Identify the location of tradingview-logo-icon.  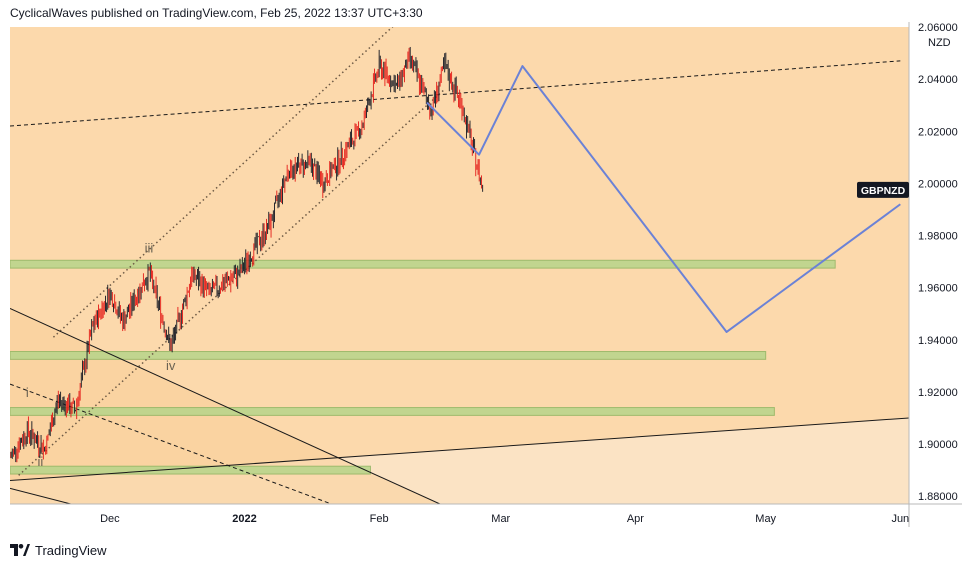
(20, 550).